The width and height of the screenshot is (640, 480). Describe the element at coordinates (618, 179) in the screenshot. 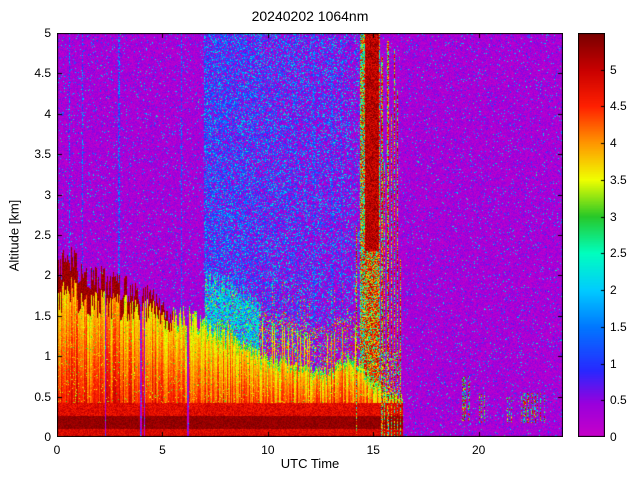

I see `colorbar-tick-label: 3.5` at that location.